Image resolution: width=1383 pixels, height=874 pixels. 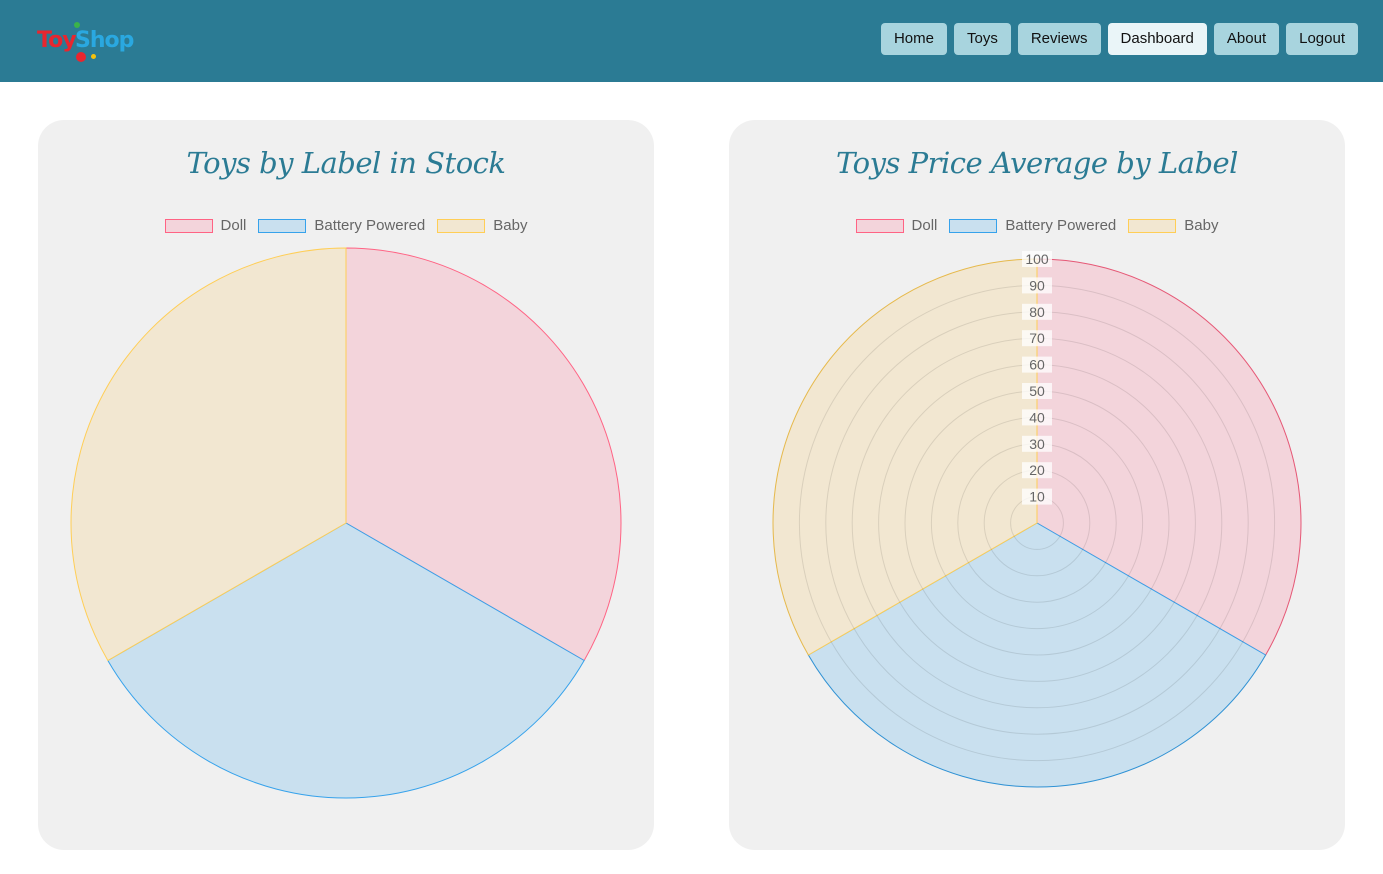 I want to click on main-nav: Home Toys Reviews Dashboard About Logout, so click(x=1116, y=39).